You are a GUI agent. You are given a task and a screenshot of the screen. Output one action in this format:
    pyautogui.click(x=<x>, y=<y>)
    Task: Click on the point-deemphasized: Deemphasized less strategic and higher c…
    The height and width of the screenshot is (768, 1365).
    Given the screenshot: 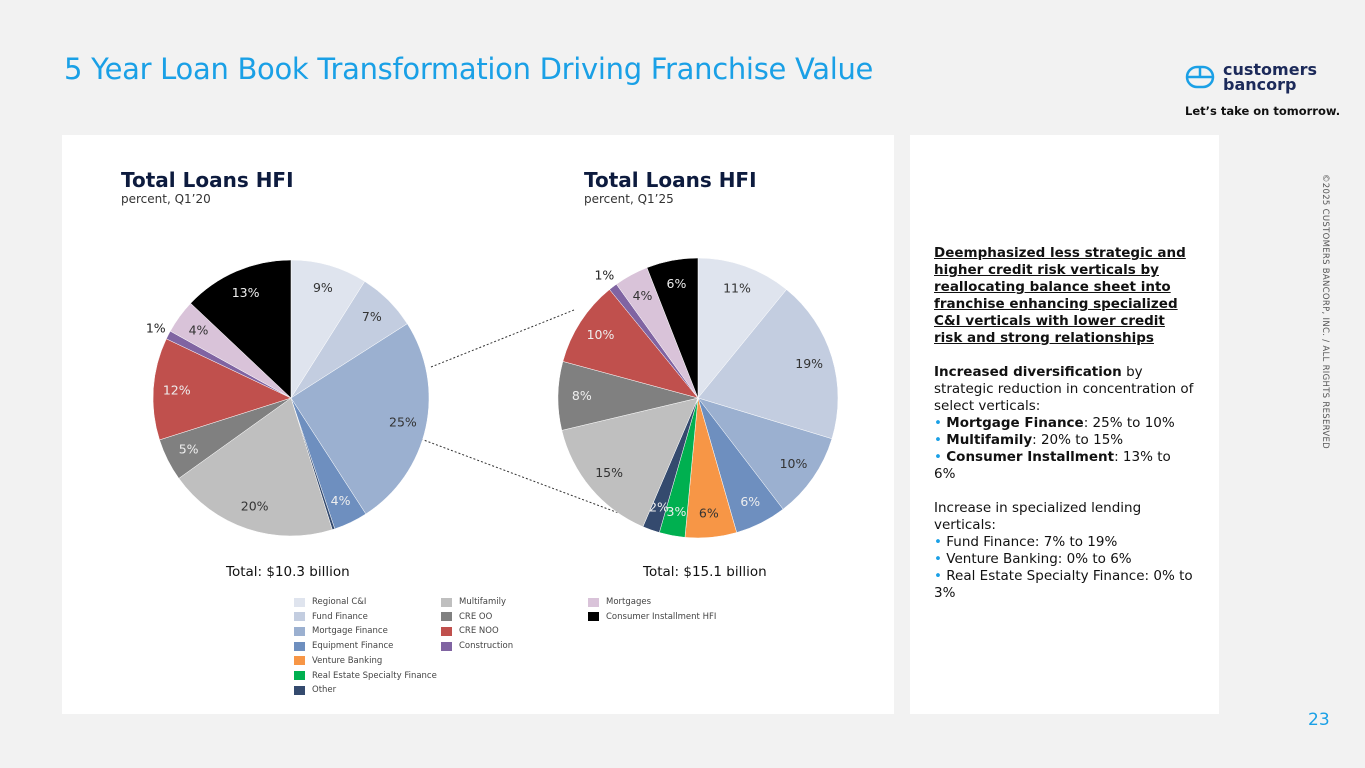 What is the action you would take?
    pyautogui.click(x=1060, y=295)
    